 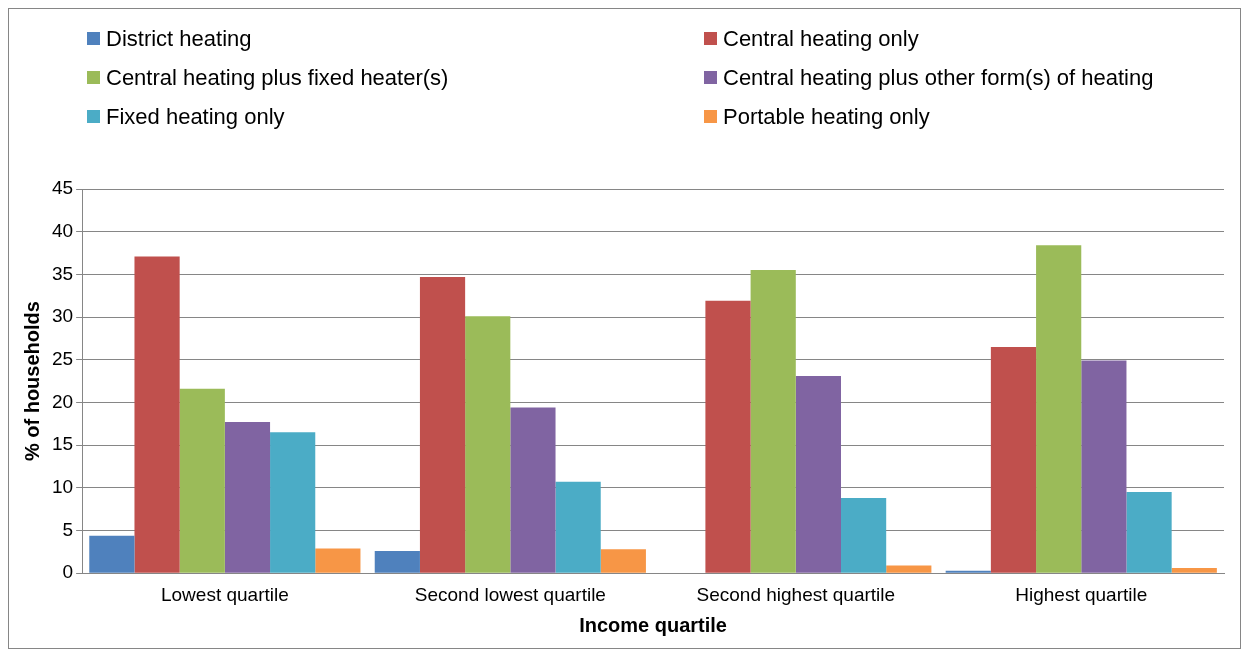 What do you see at coordinates (62, 444) in the screenshot?
I see `y-tick-label: 15` at bounding box center [62, 444].